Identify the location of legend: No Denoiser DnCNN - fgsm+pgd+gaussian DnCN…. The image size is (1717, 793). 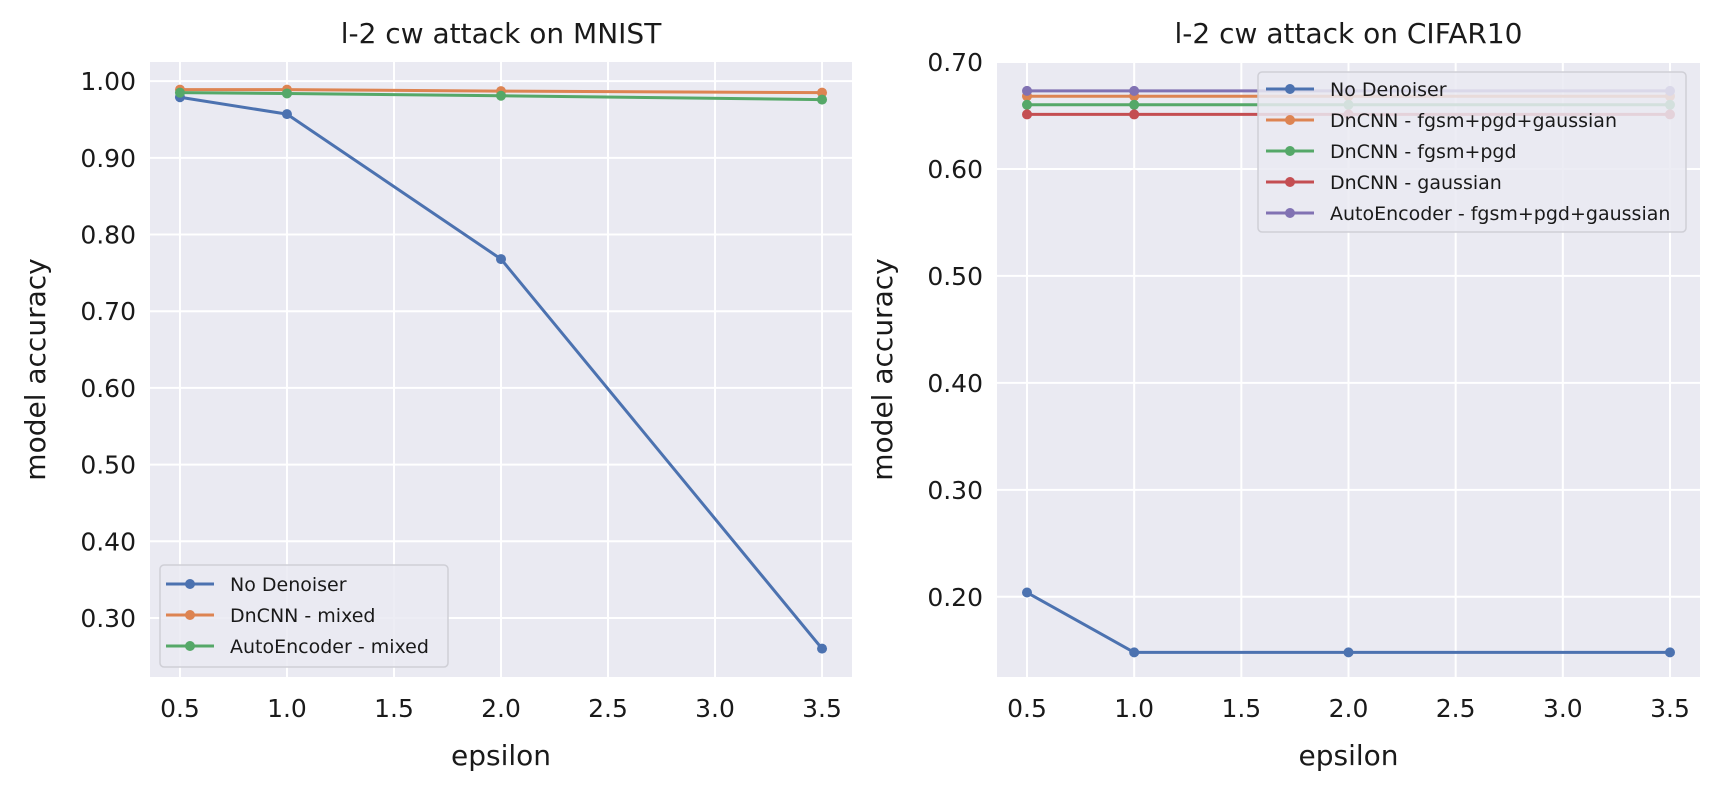
(1472, 152).